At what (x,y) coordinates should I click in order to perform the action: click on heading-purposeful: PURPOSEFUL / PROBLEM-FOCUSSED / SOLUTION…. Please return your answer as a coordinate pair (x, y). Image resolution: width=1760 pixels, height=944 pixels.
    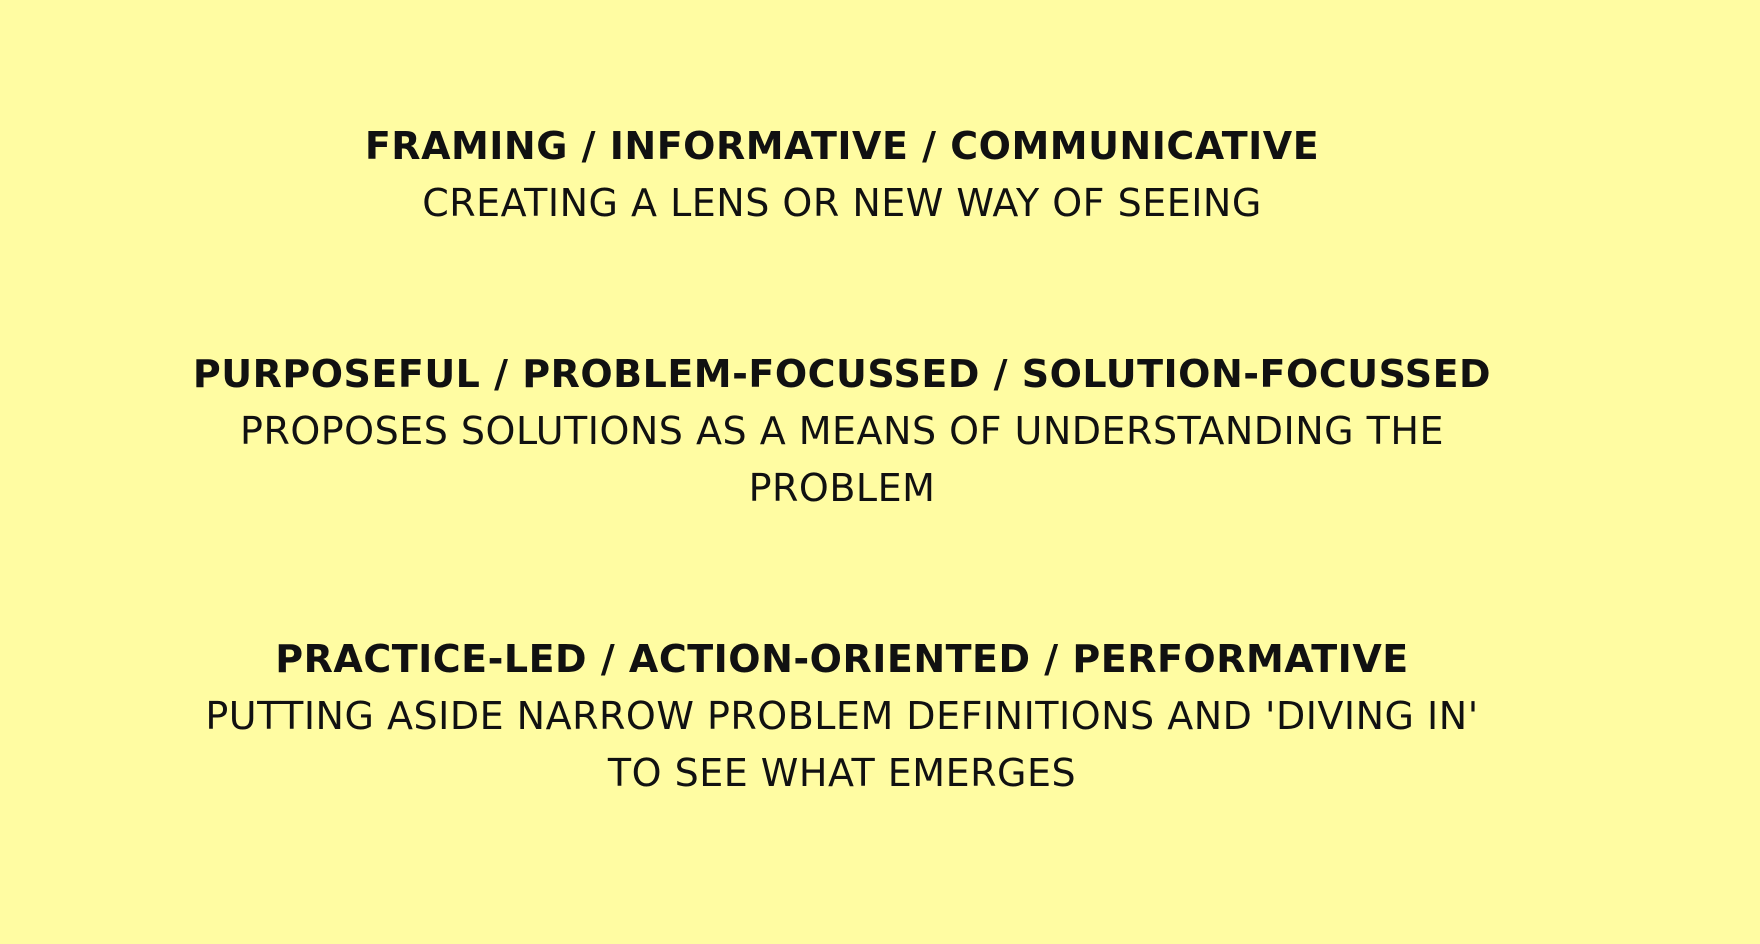
    Looking at the image, I should click on (842, 374).